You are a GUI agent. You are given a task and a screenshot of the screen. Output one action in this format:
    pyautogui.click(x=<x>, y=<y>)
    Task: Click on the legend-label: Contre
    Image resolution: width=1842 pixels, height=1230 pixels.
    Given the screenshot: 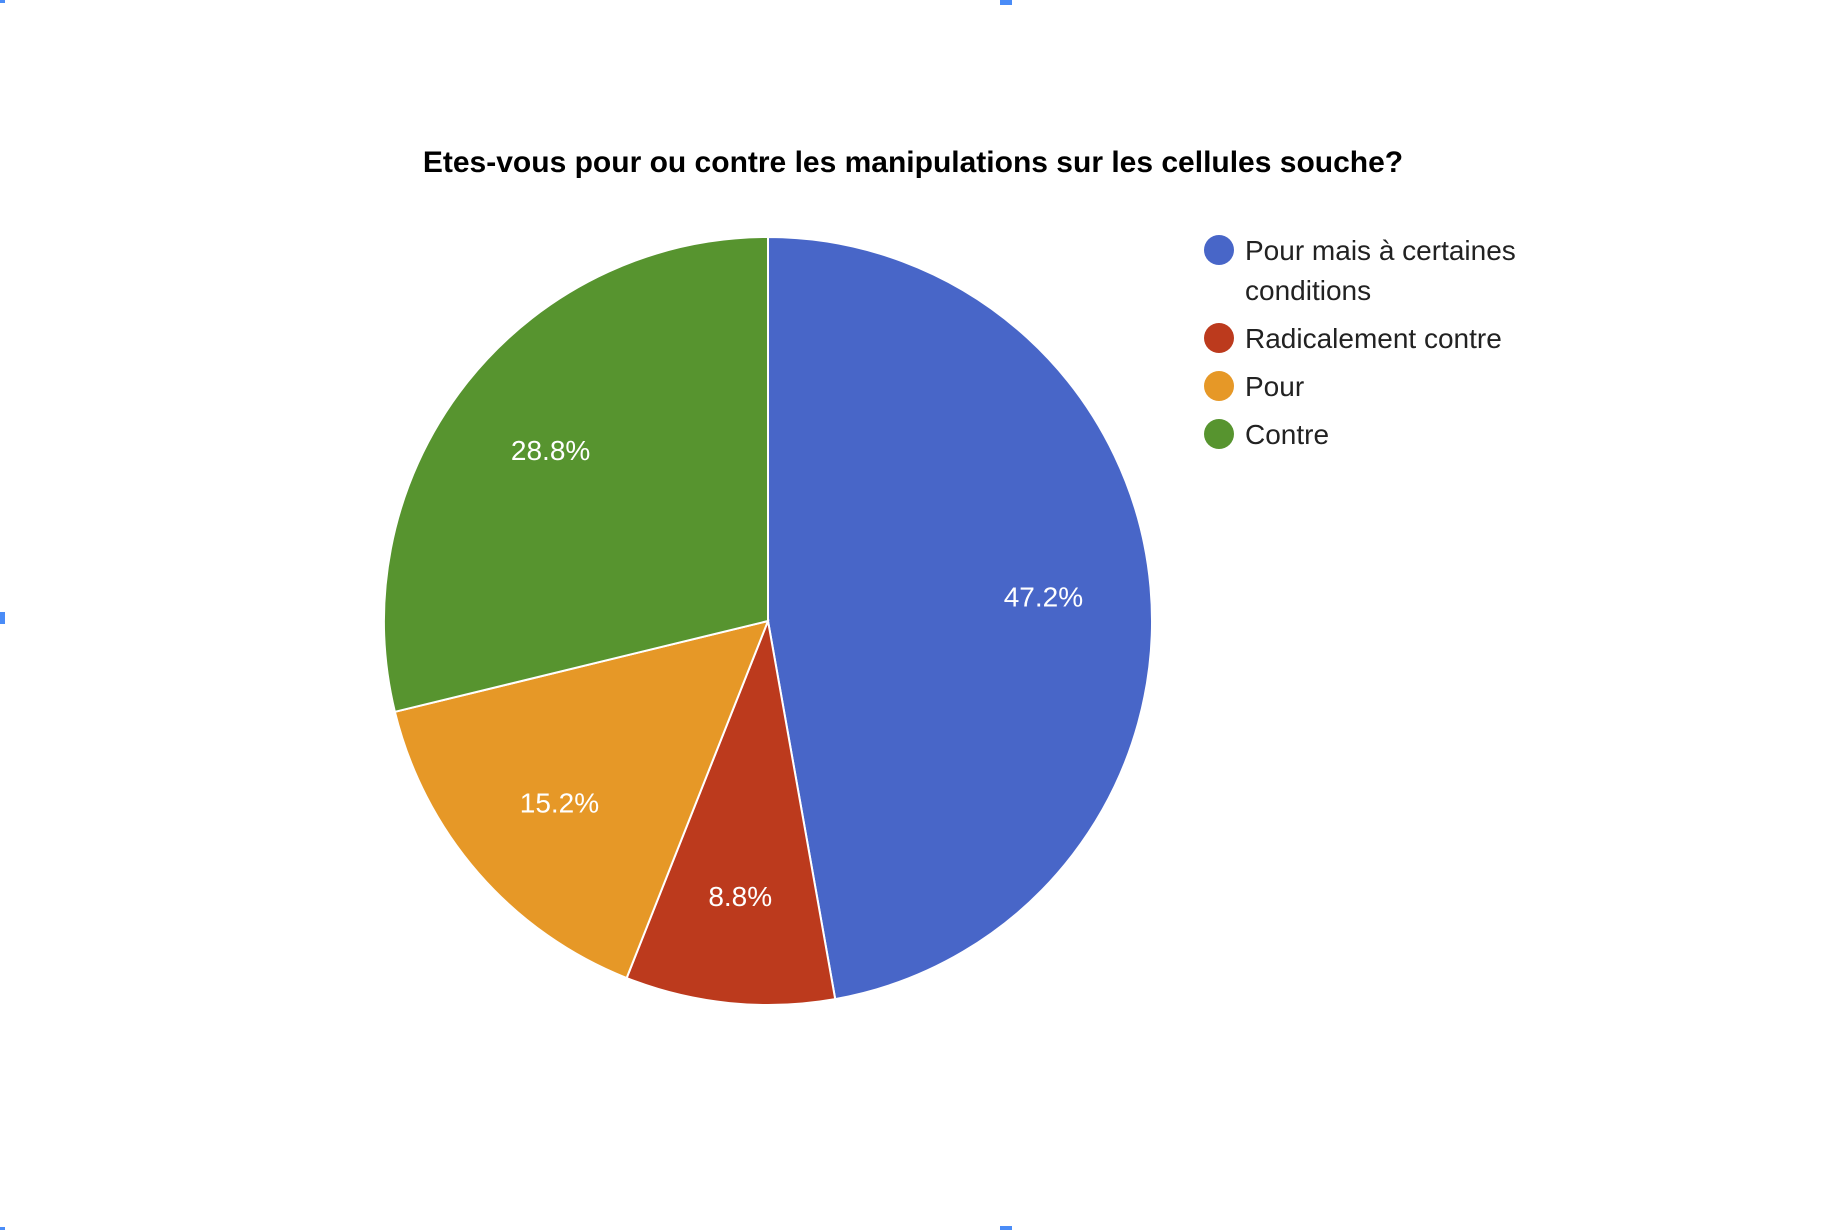 What is the action you would take?
    pyautogui.click(x=1287, y=434)
    